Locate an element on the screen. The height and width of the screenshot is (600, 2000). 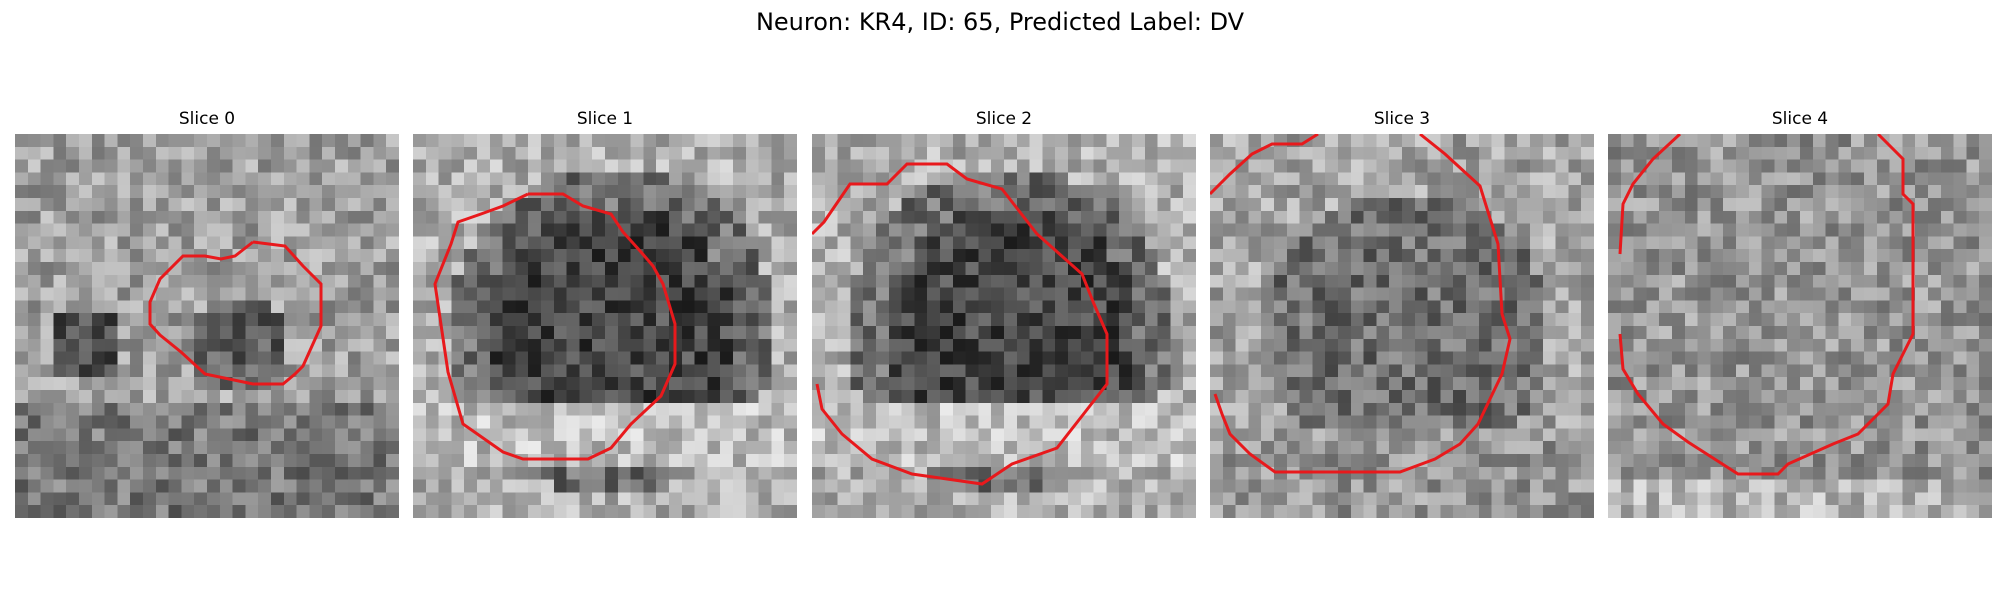
slice-panel-1: Slice 1 is located at coordinates (605, 313).